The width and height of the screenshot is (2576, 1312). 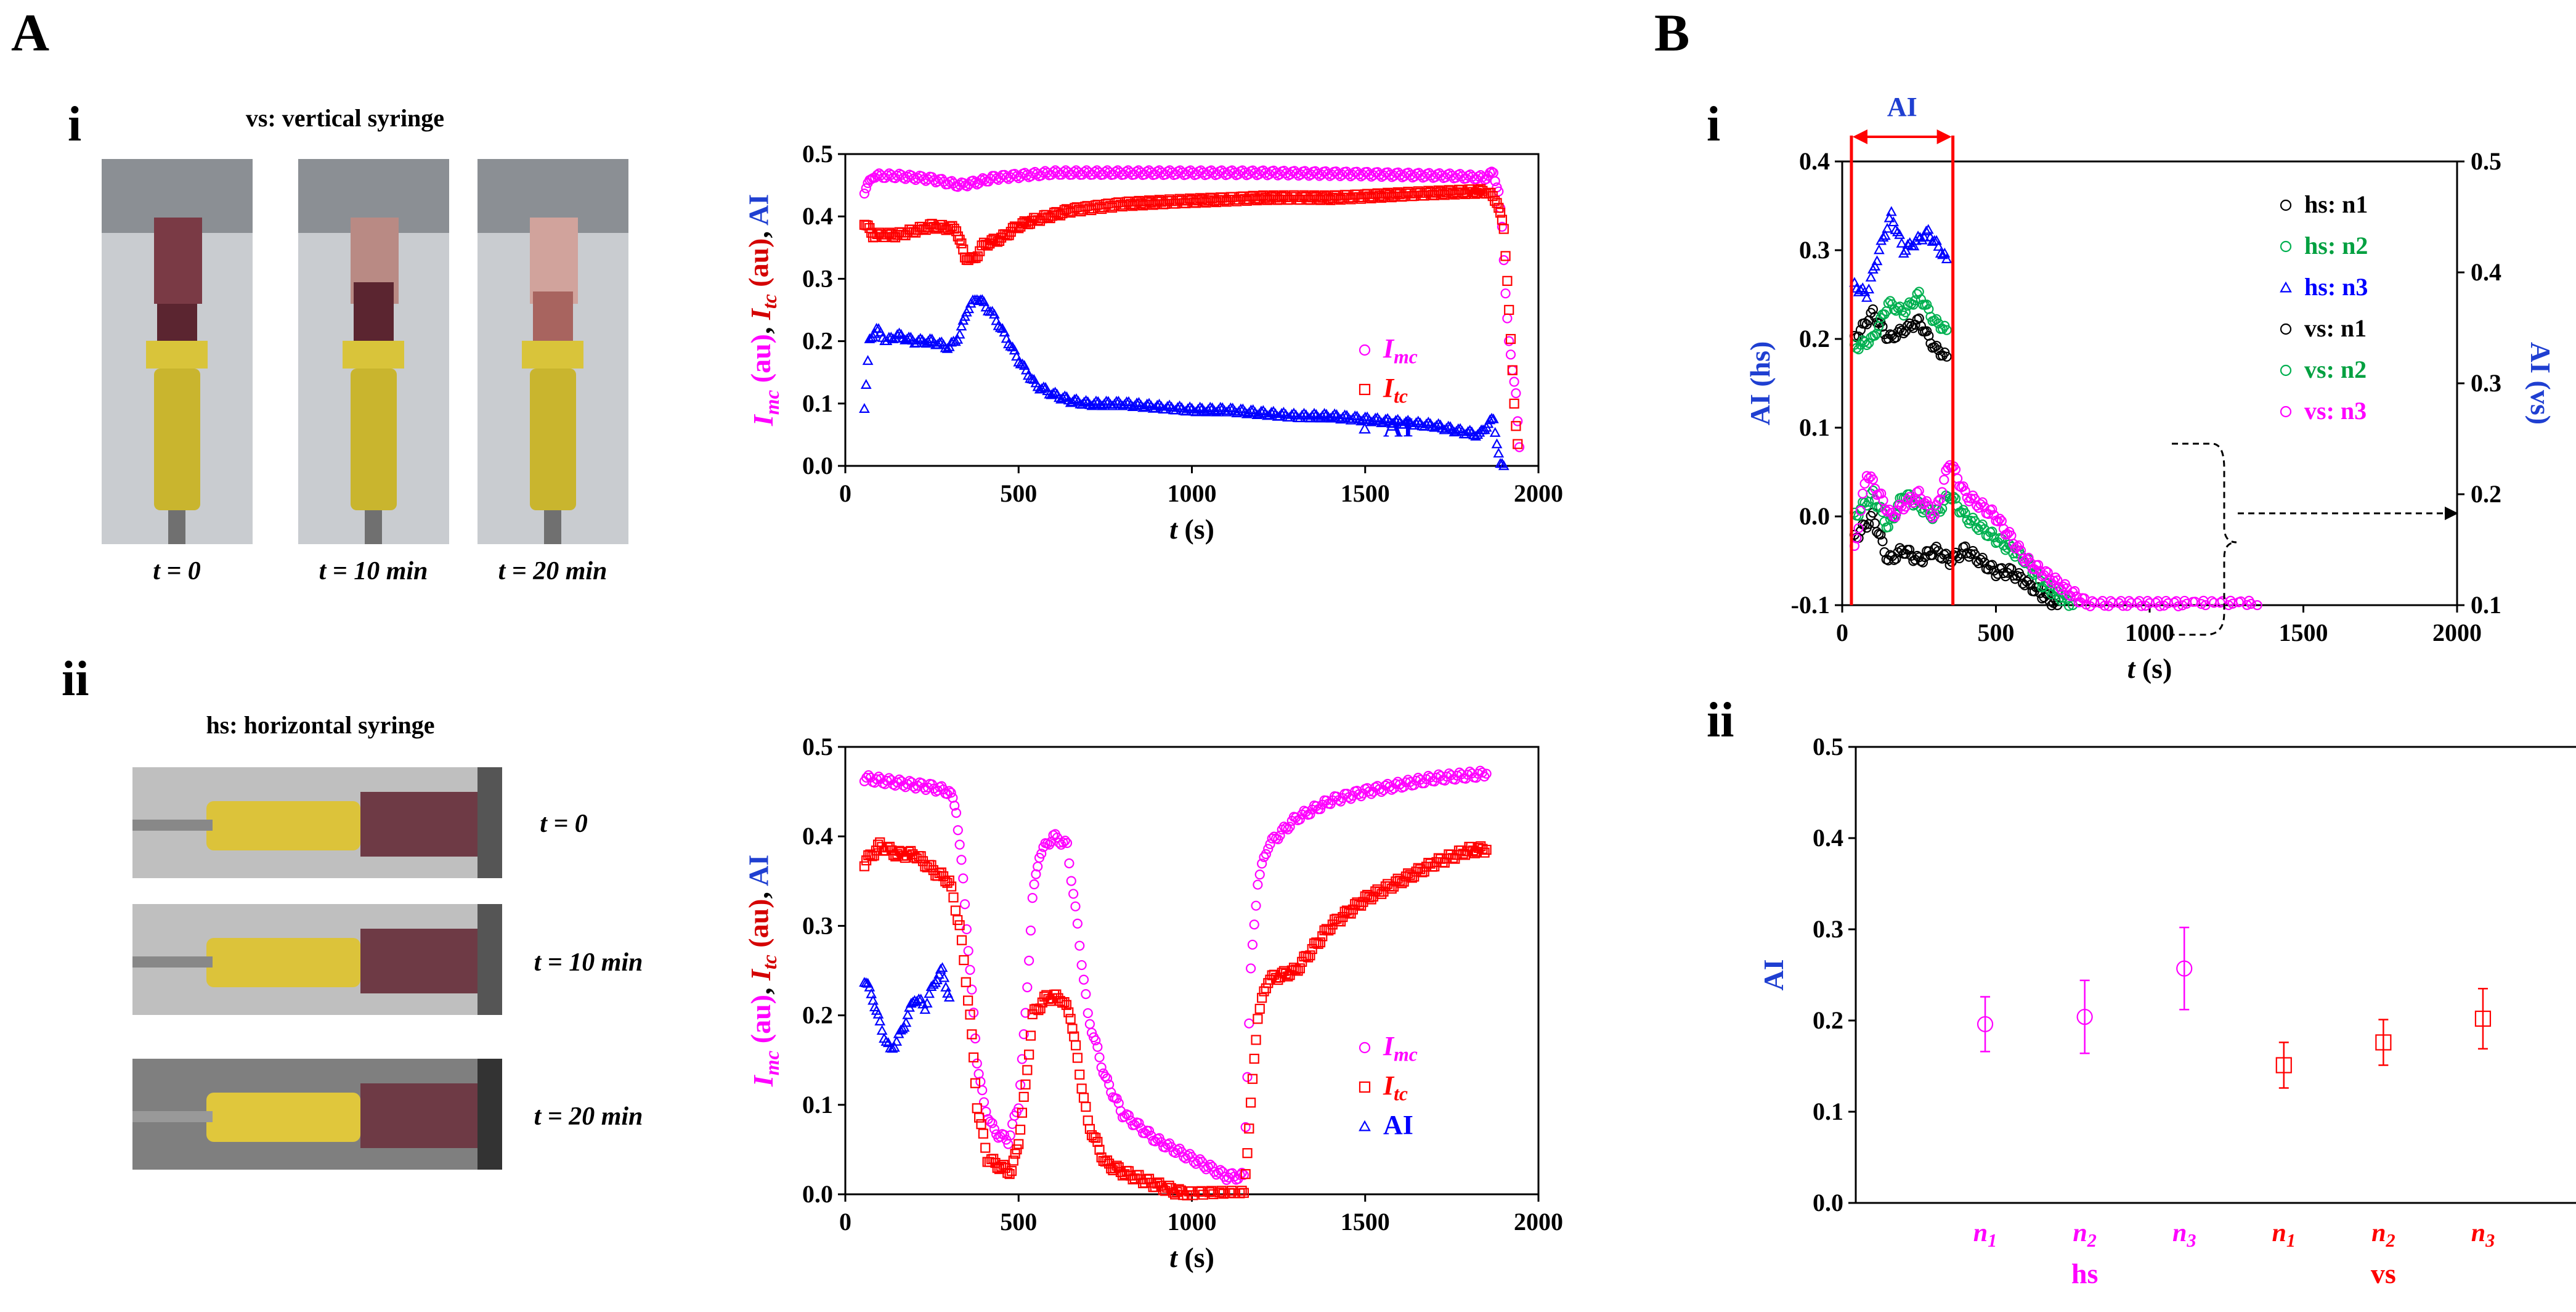 I want to click on y-tick-label: 0.5, so click(x=817, y=154).